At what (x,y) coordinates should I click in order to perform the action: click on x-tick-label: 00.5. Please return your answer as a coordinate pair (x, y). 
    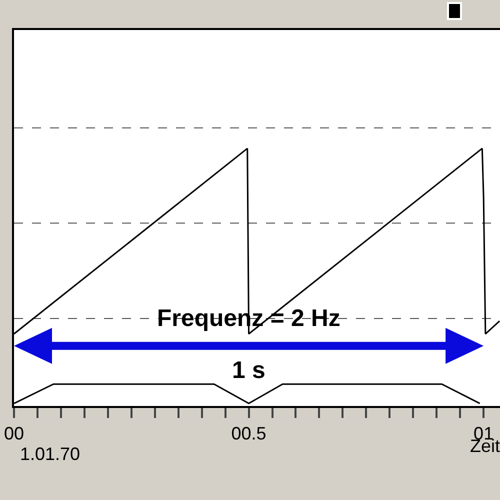
    Looking at the image, I should click on (248, 434).